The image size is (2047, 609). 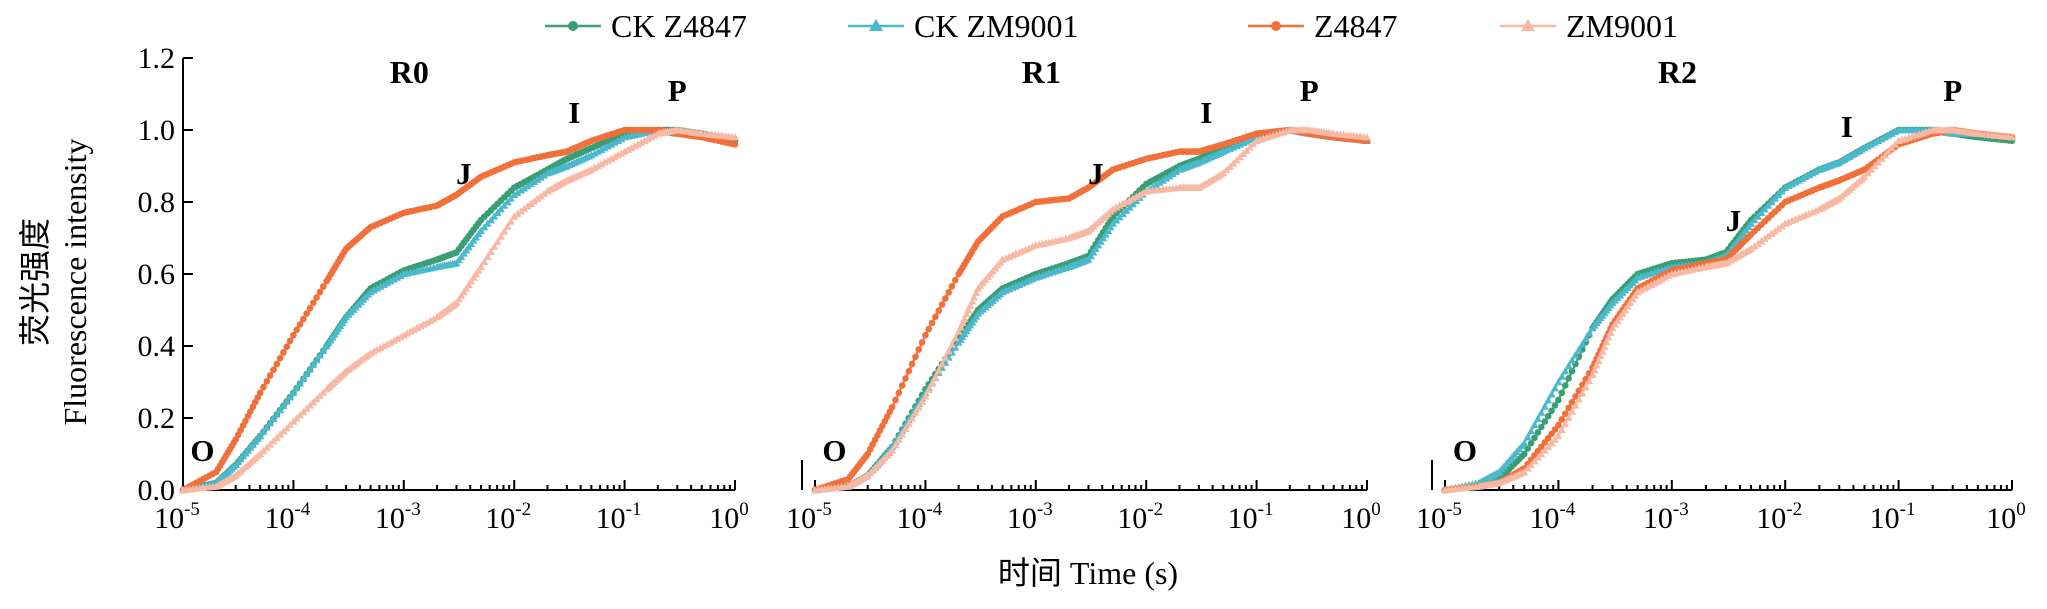 What do you see at coordinates (963, 26) in the screenshot?
I see `legend-item: CK ZM9001` at bounding box center [963, 26].